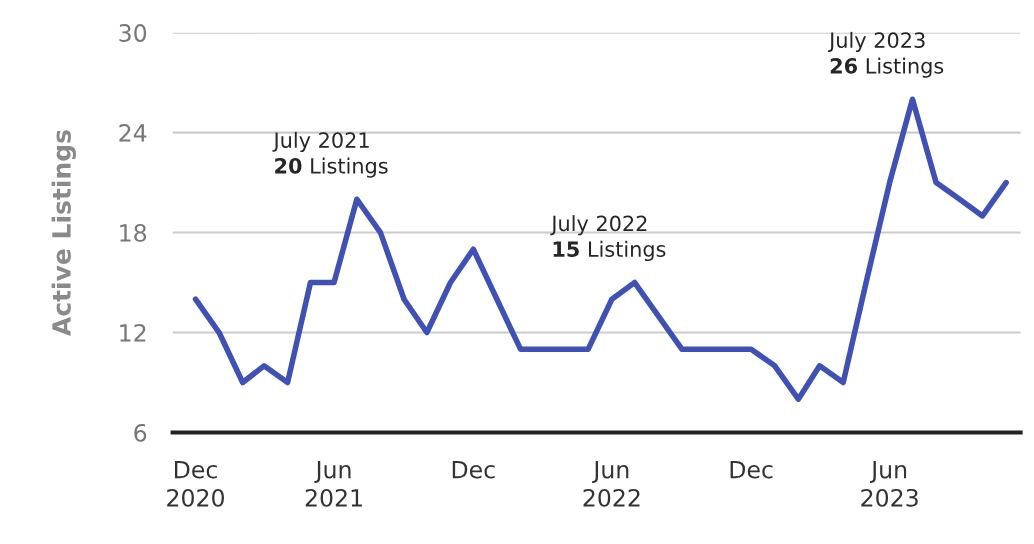 The width and height of the screenshot is (1034, 544). Describe the element at coordinates (63, 233) in the screenshot. I see `y-axis-title: Active Listings` at that location.